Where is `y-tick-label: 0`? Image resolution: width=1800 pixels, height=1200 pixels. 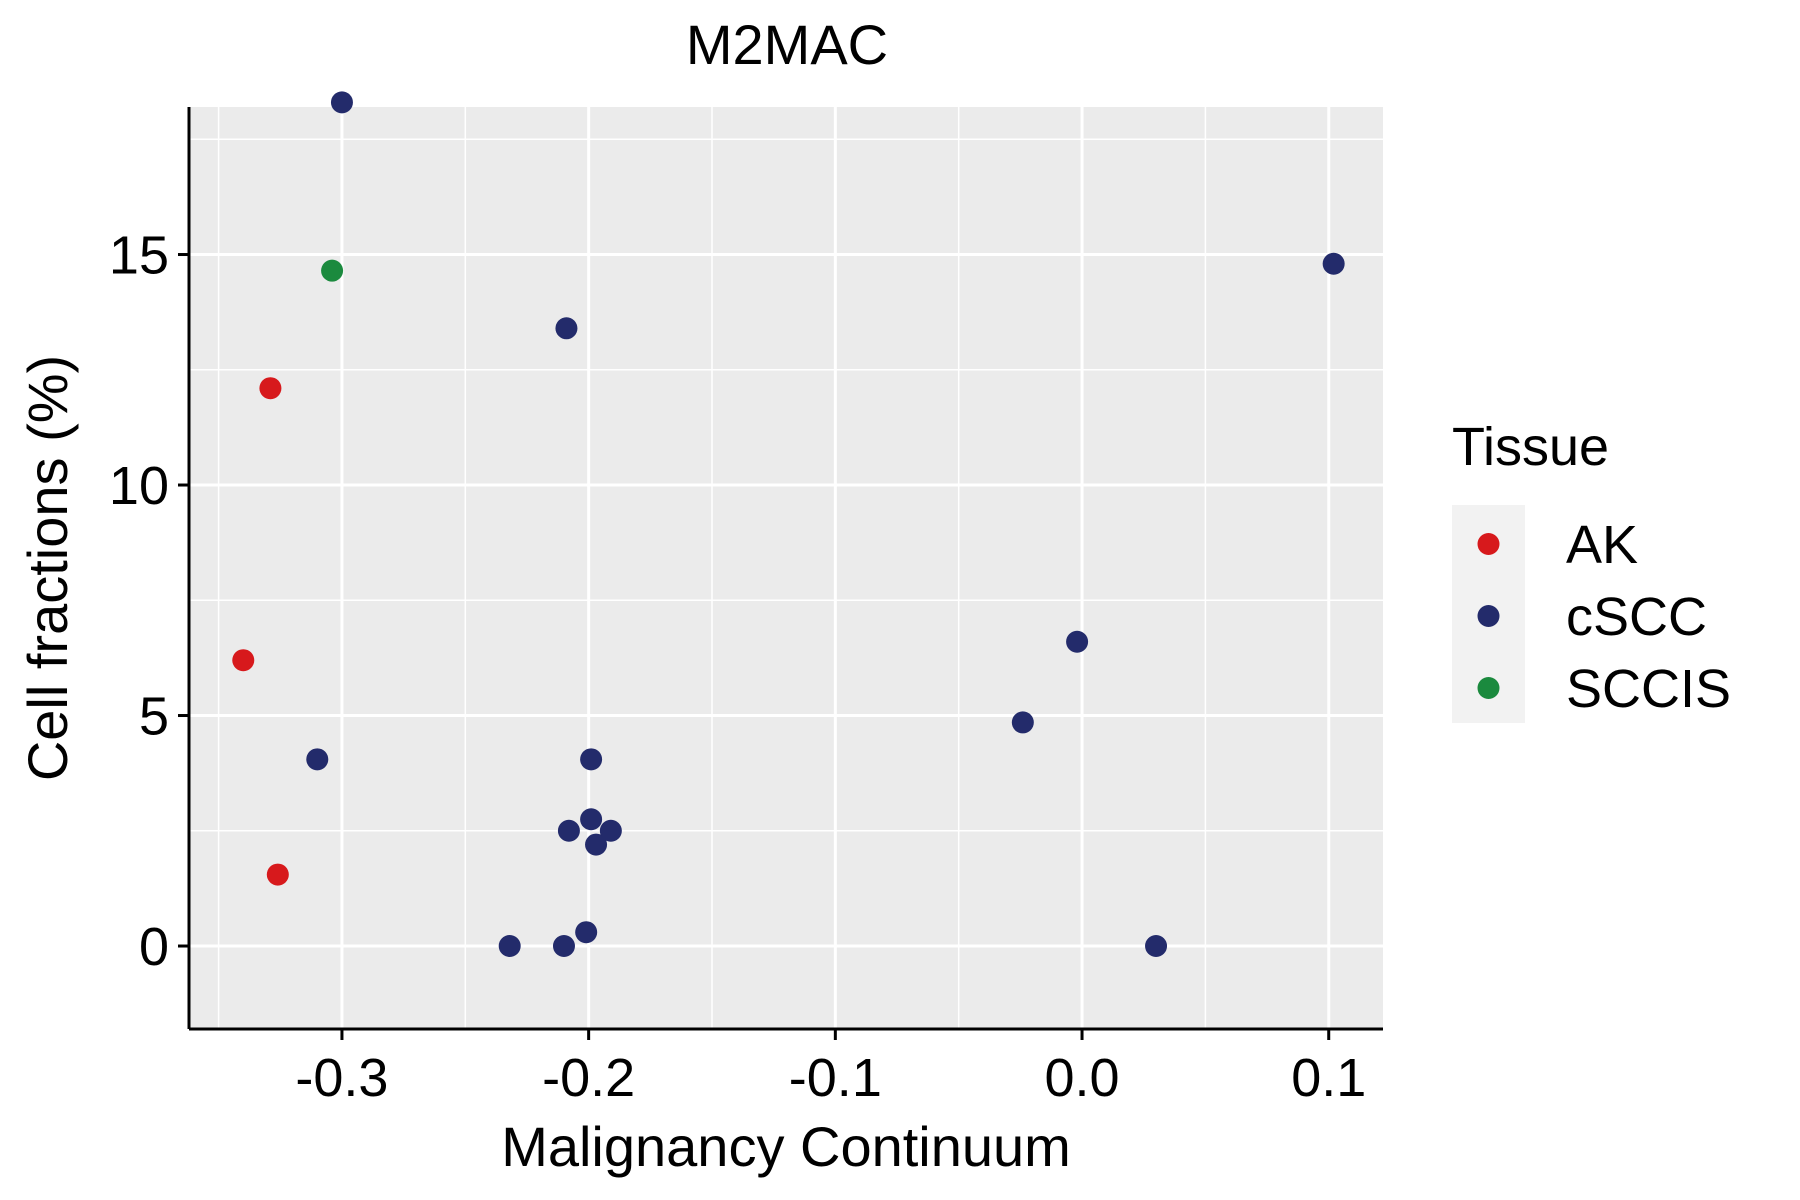
y-tick-label: 0 is located at coordinates (154, 947).